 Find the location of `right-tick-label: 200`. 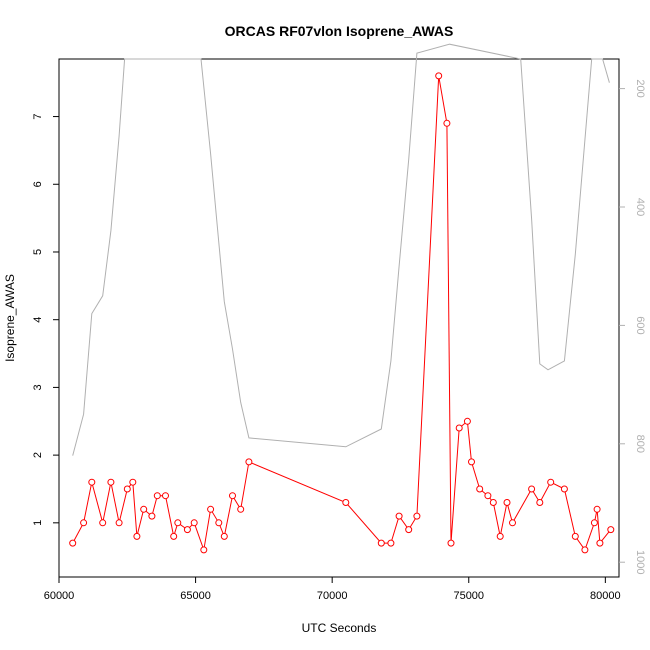

right-tick-label: 200 is located at coordinates (640, 88).